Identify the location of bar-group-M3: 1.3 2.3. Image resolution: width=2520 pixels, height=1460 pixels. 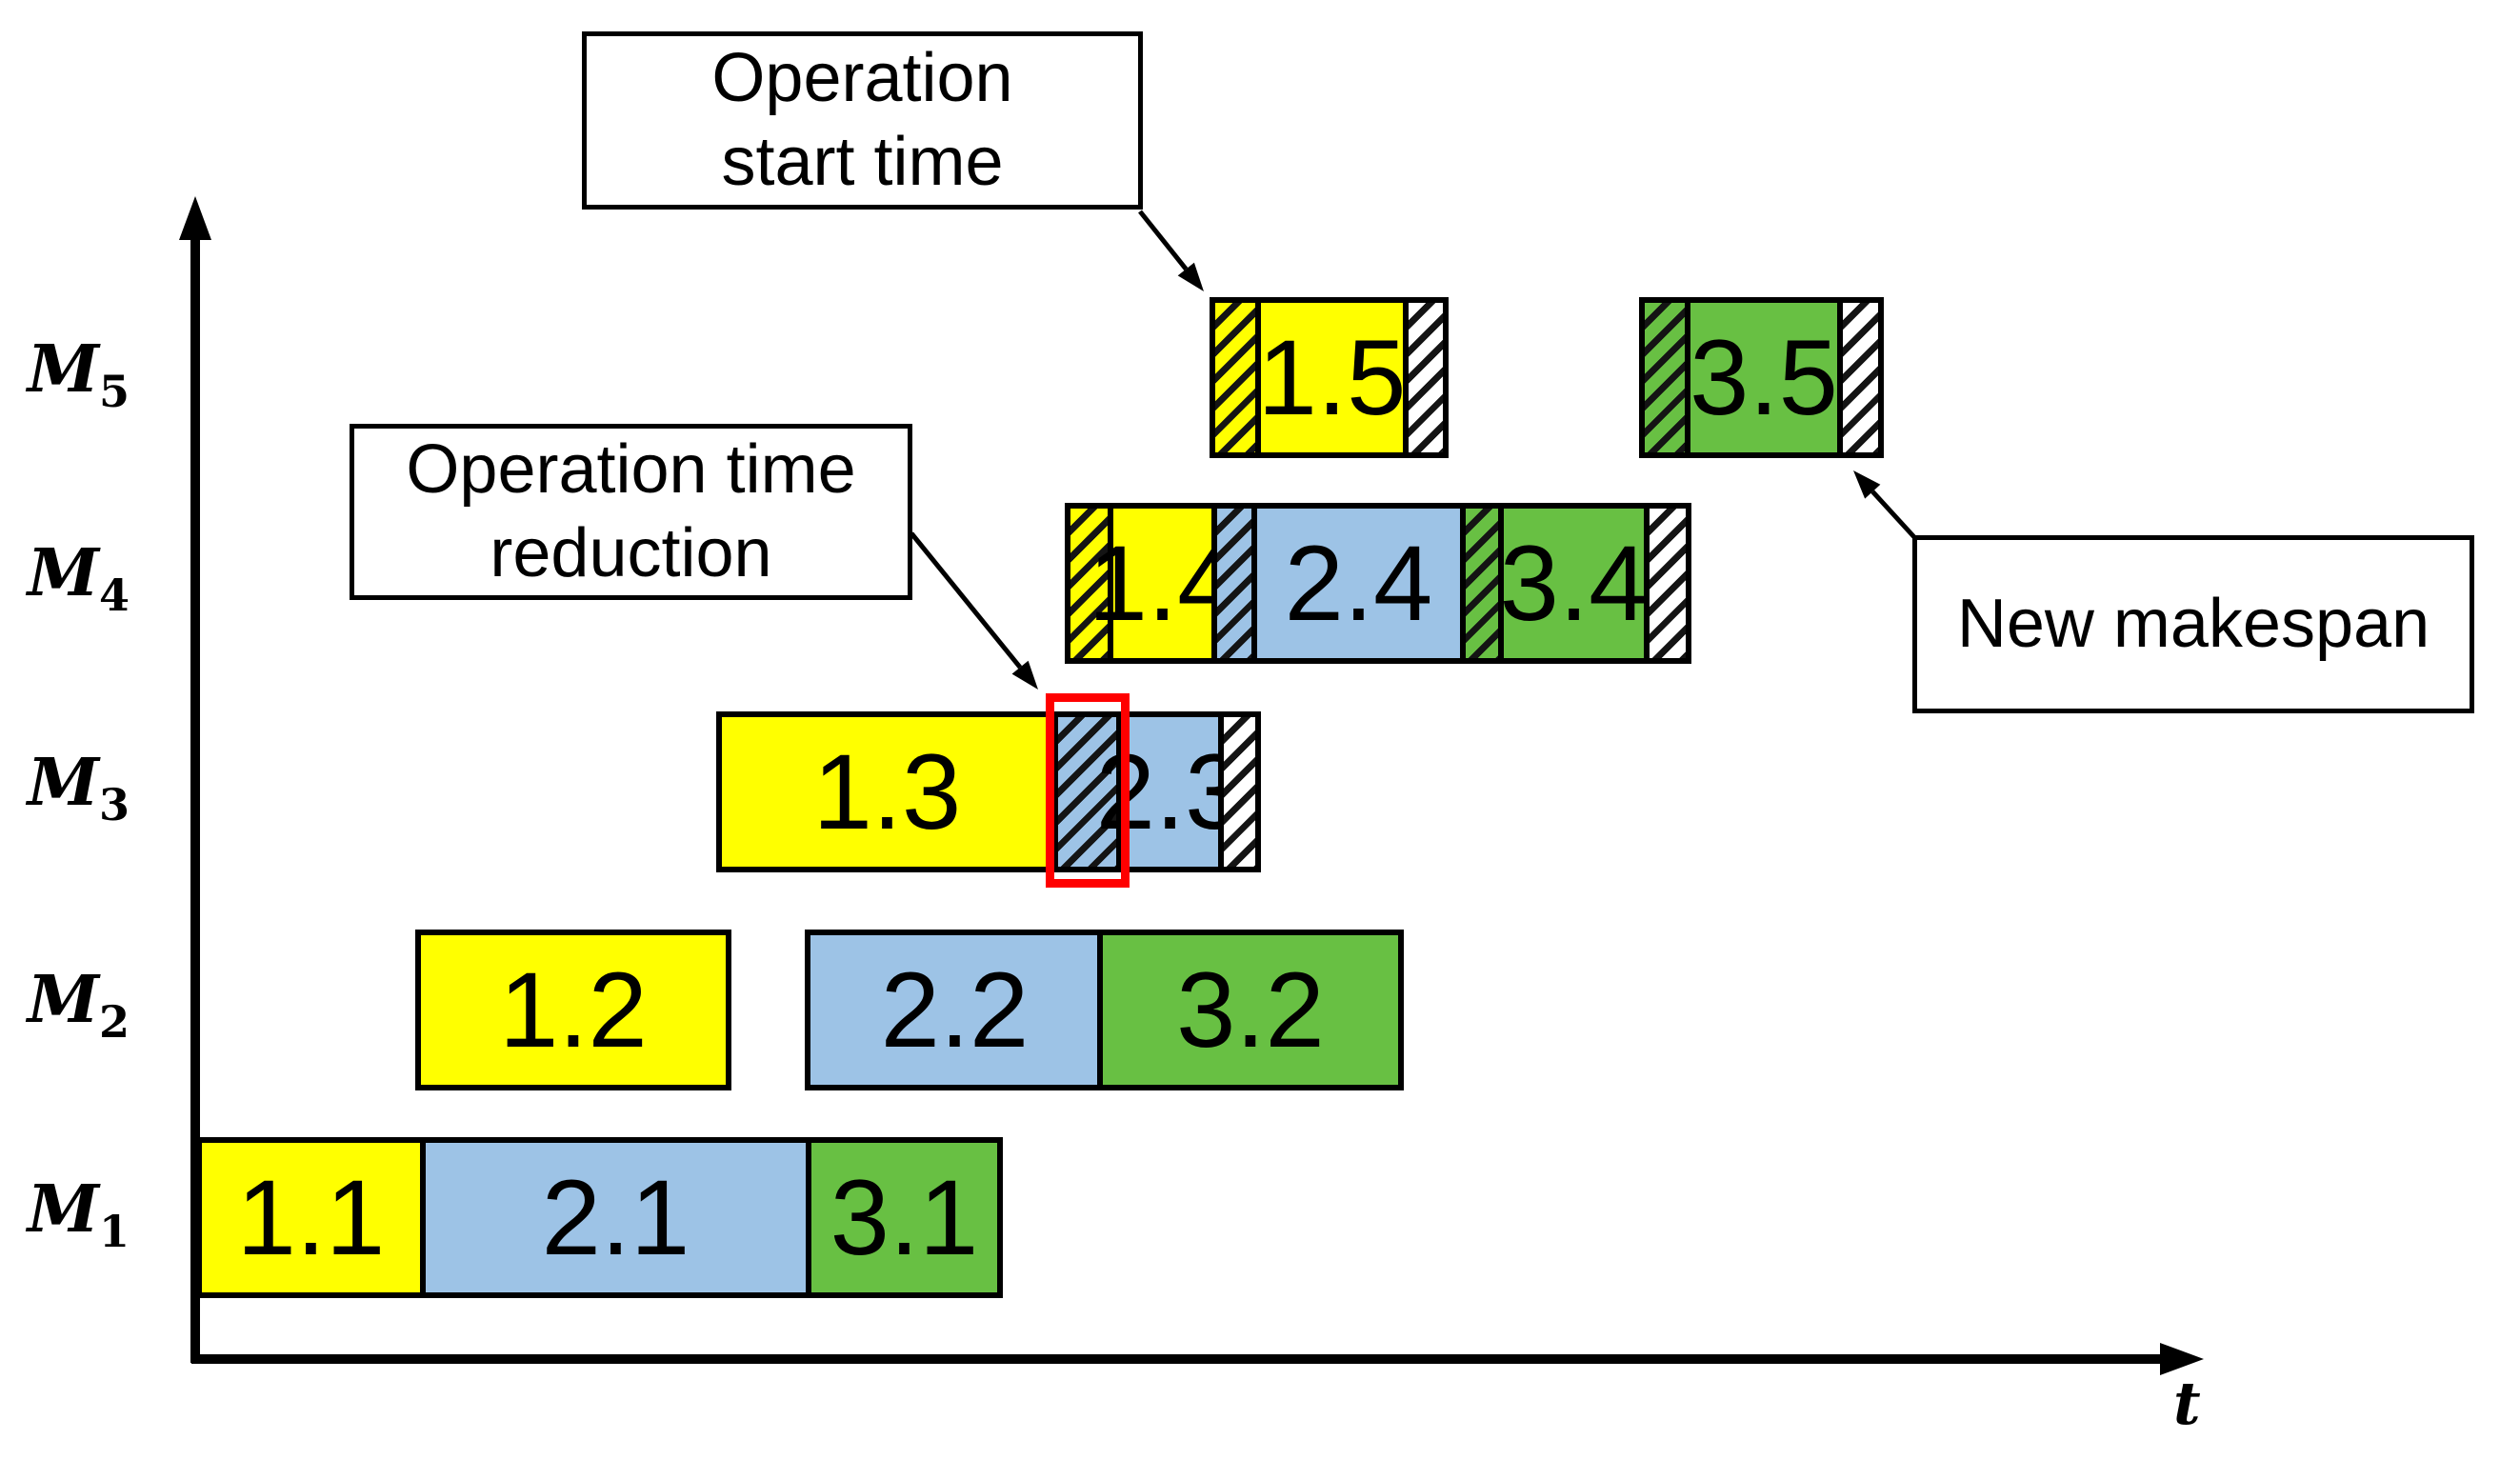
(988, 791).